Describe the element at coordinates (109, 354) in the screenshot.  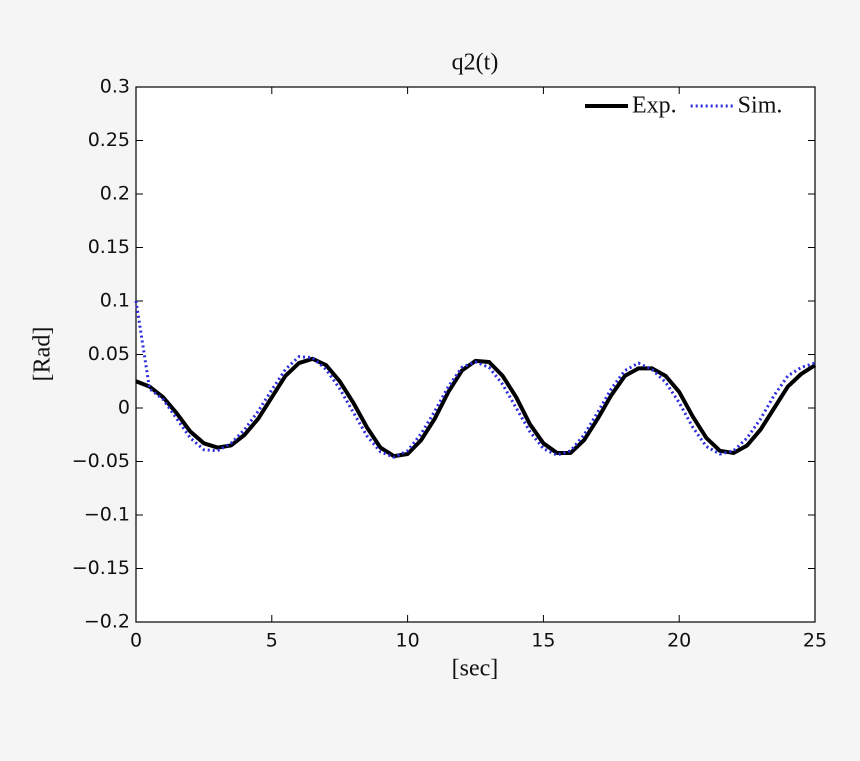
I see `y-tick-label: 0.05` at that location.